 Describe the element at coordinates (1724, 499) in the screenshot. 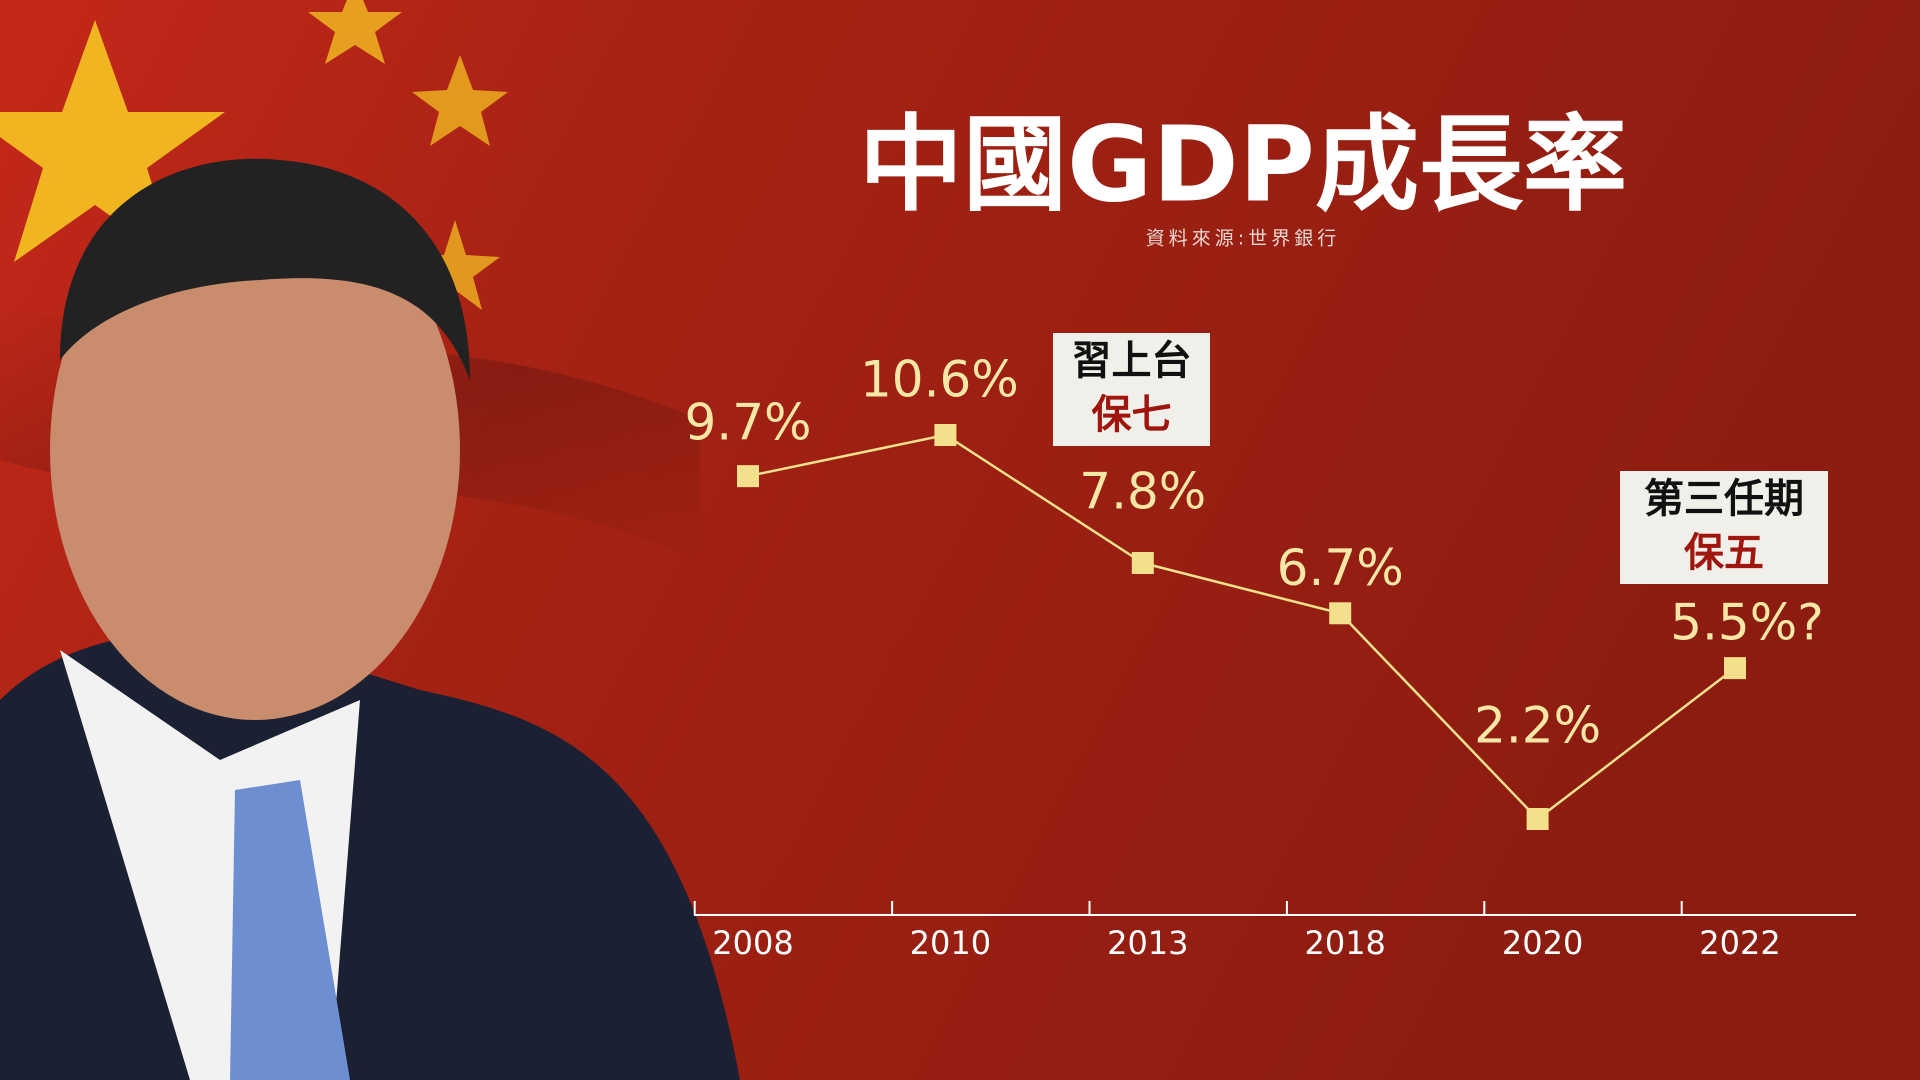

I see `annotation-text: 第三任期` at that location.